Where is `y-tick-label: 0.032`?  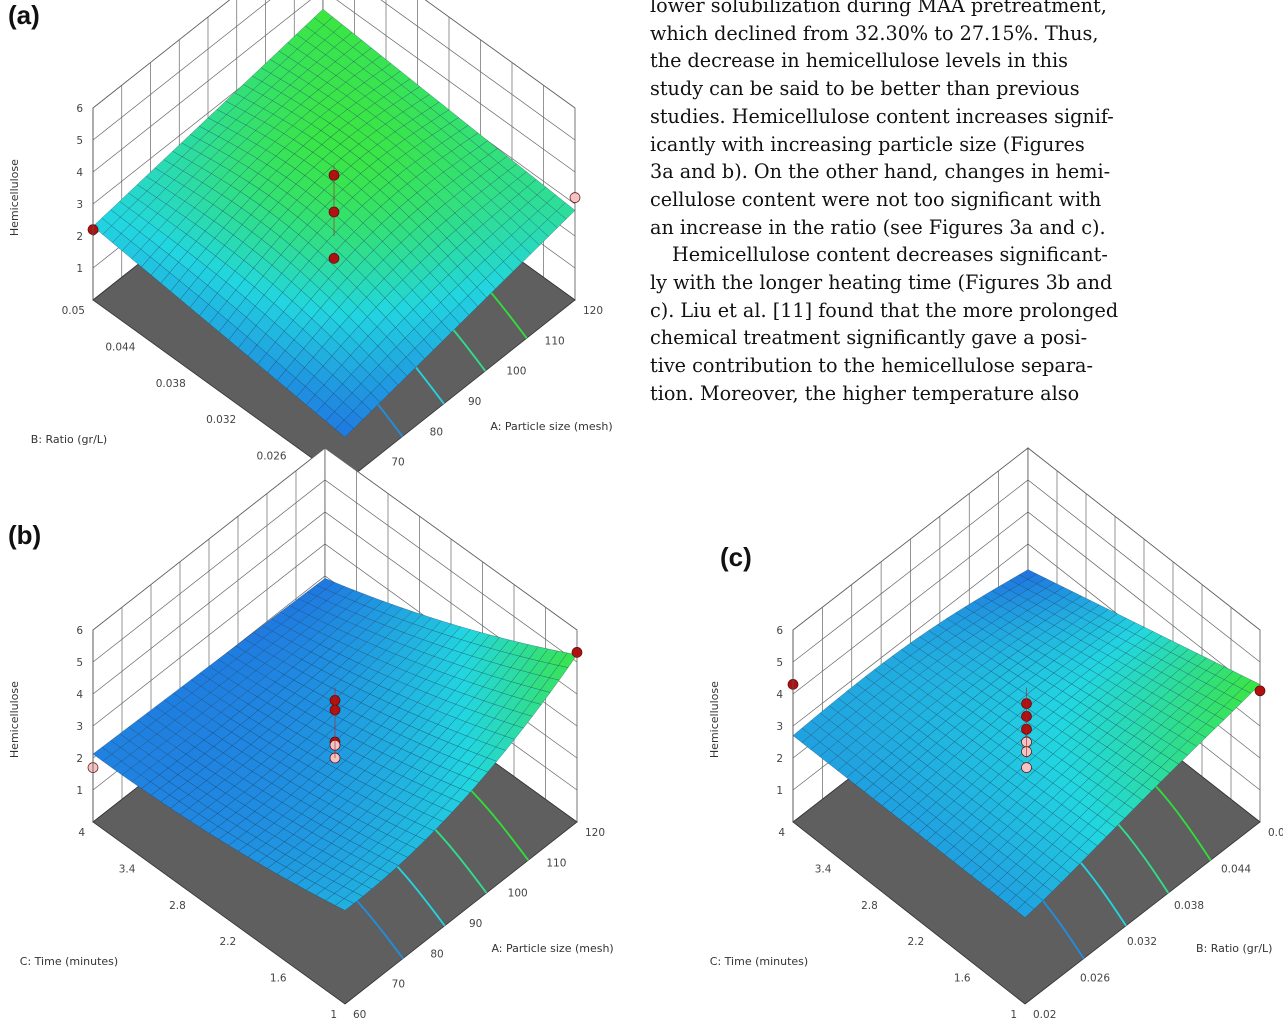
y-tick-label: 0.032 is located at coordinates (221, 420).